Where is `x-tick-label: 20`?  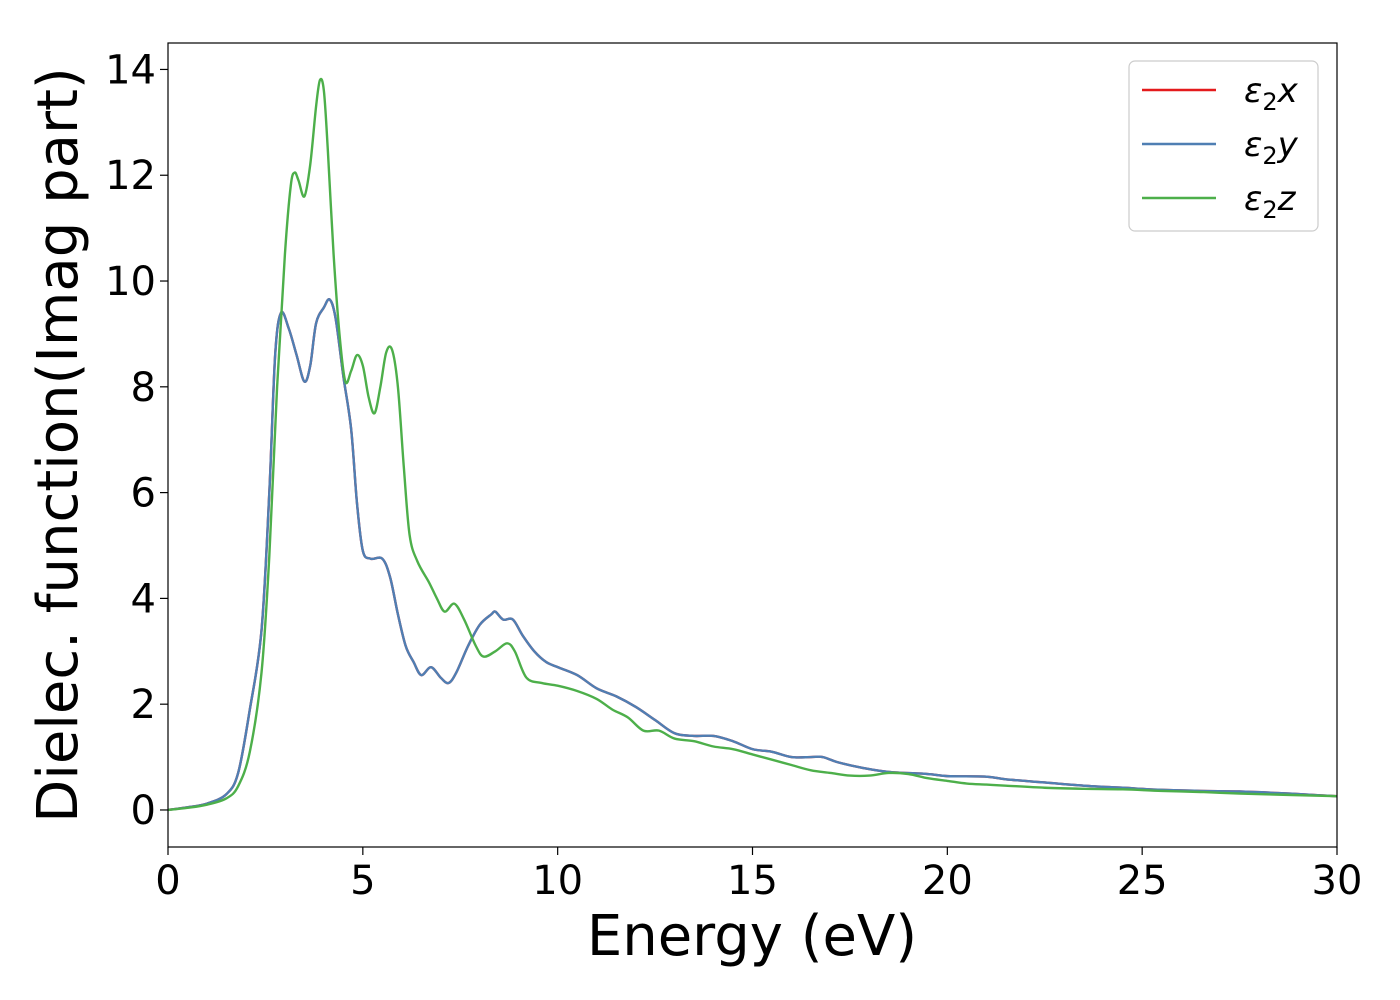
x-tick-label: 20 is located at coordinates (947, 881).